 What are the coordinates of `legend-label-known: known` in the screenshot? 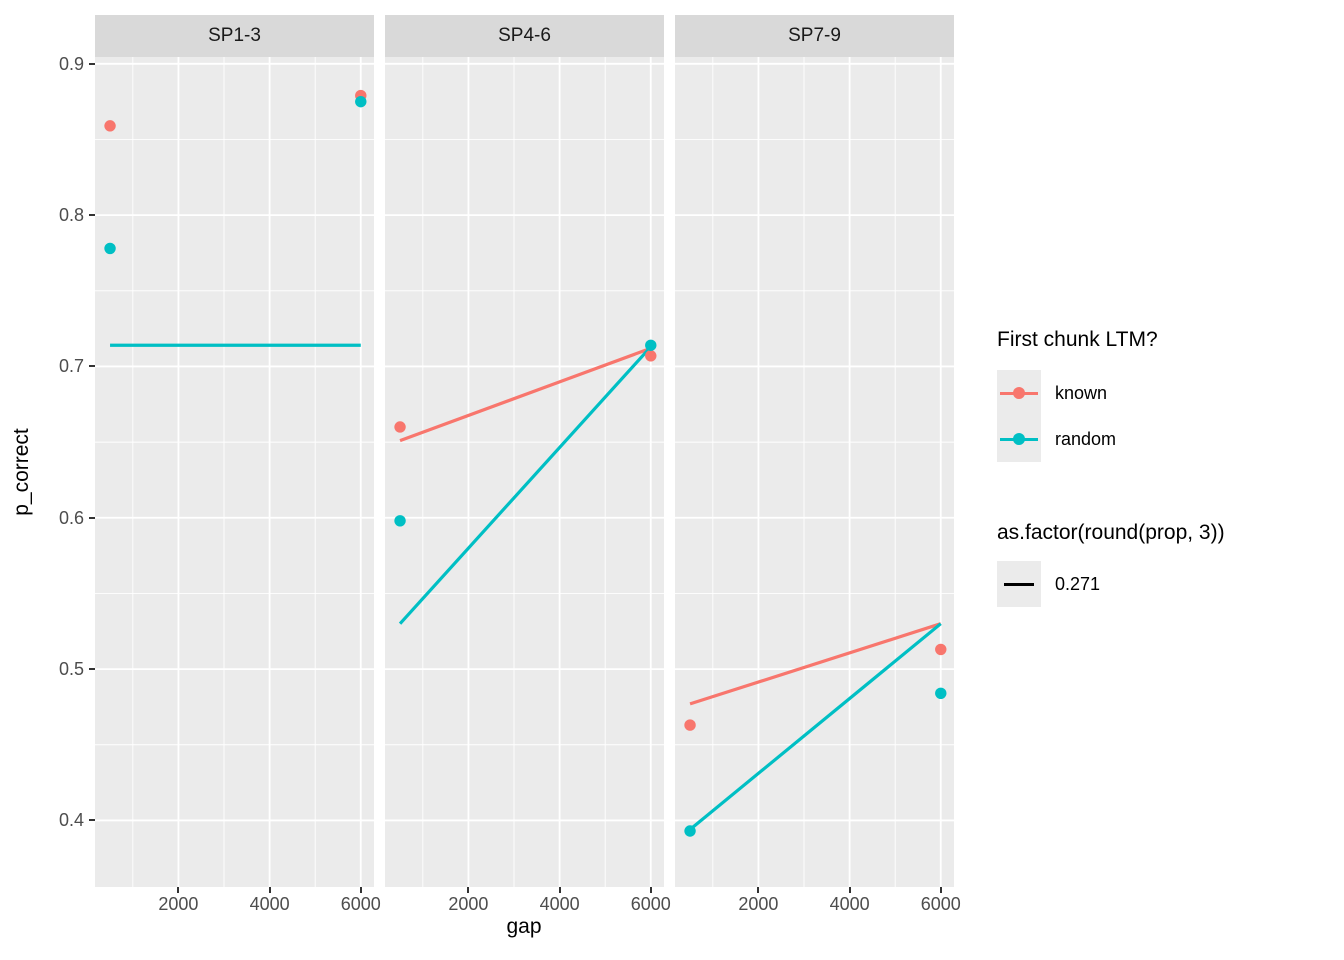 It's located at (1081, 392).